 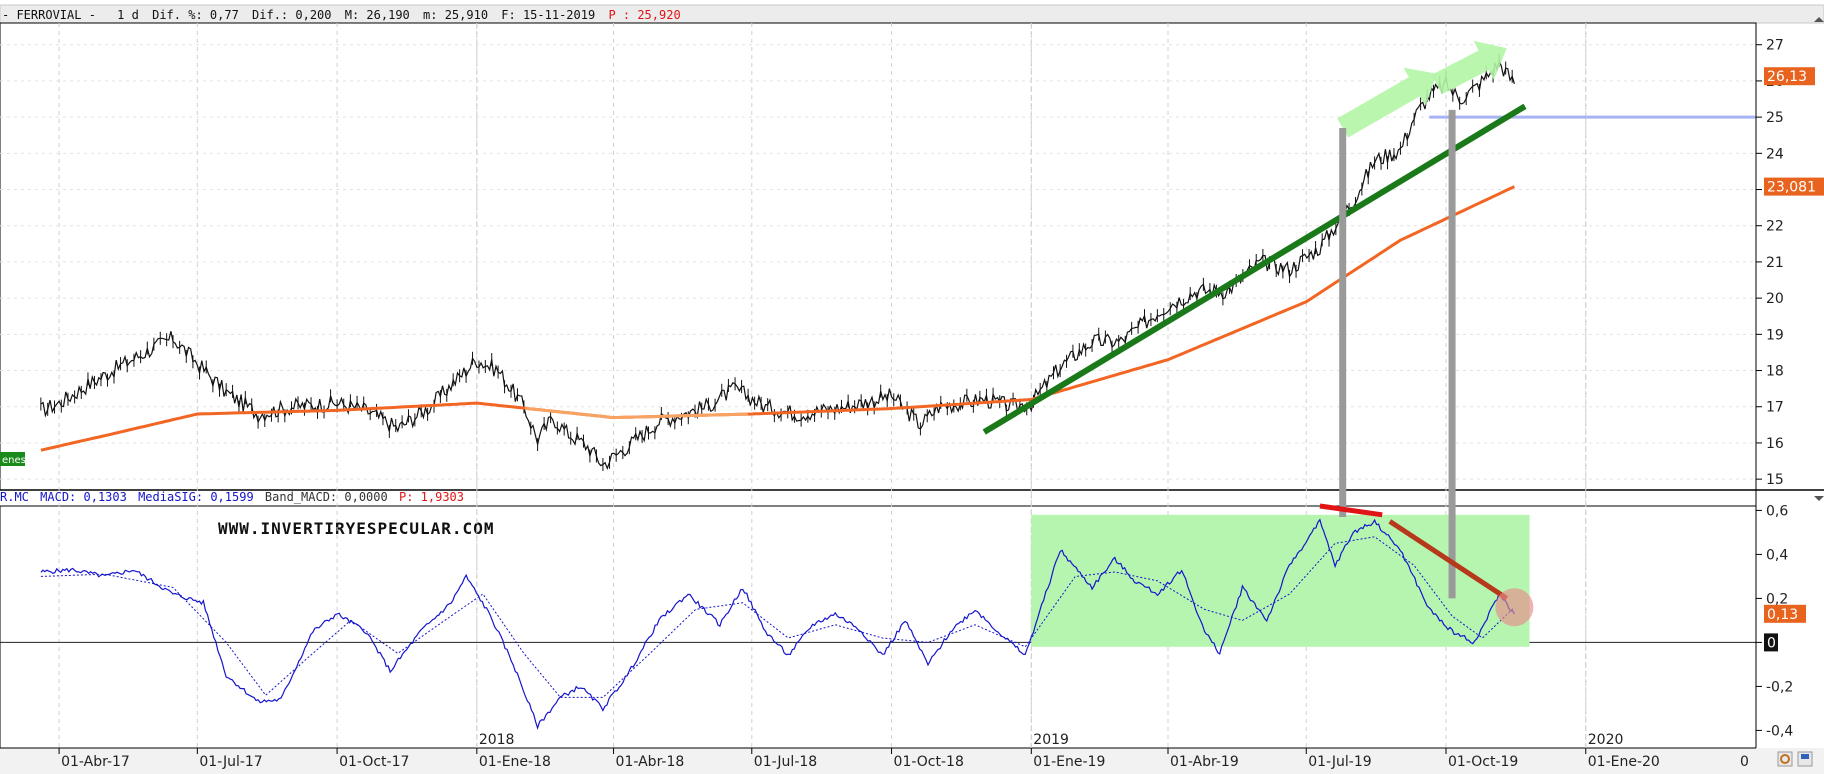 I want to click on price-badge-label: 26,13, so click(x=1787, y=77).